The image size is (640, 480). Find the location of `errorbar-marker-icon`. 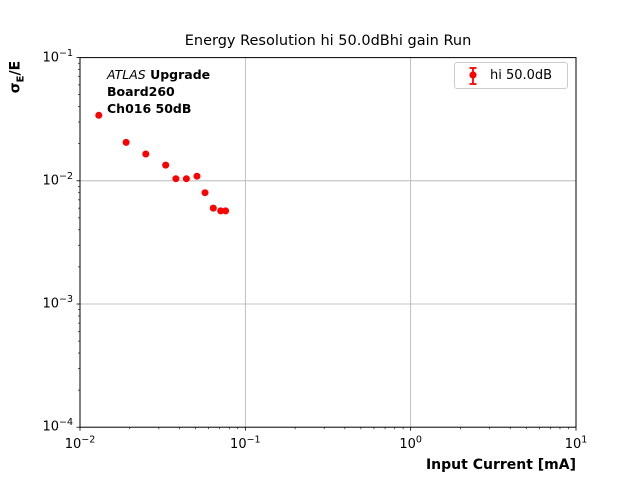

errorbar-marker-icon is located at coordinates (473, 75).